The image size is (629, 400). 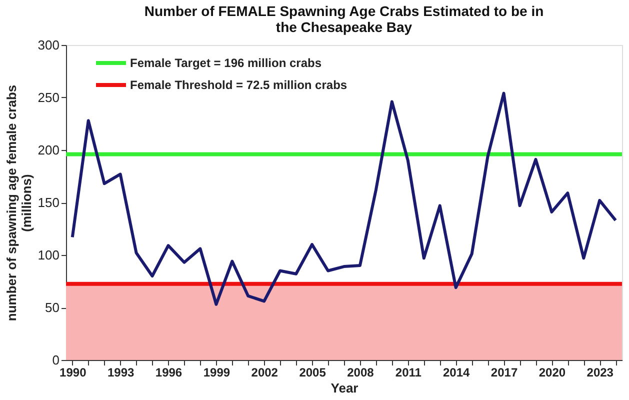 What do you see at coordinates (49, 255) in the screenshot?
I see `y-tick-label: 100` at bounding box center [49, 255].